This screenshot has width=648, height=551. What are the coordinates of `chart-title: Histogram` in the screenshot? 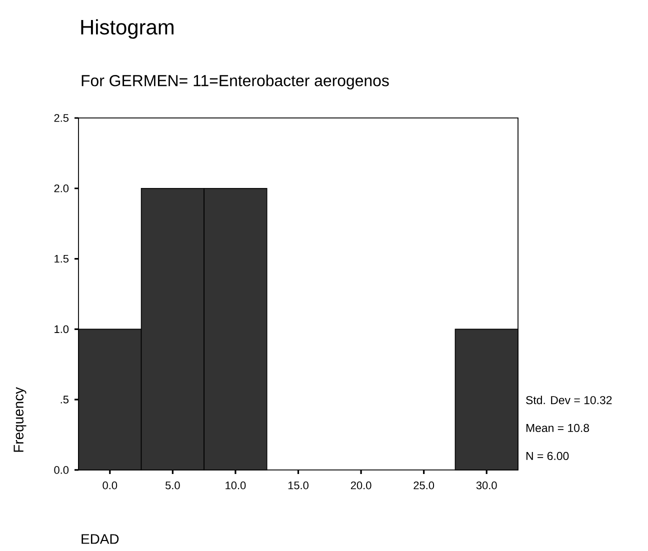 It's located at (127, 29).